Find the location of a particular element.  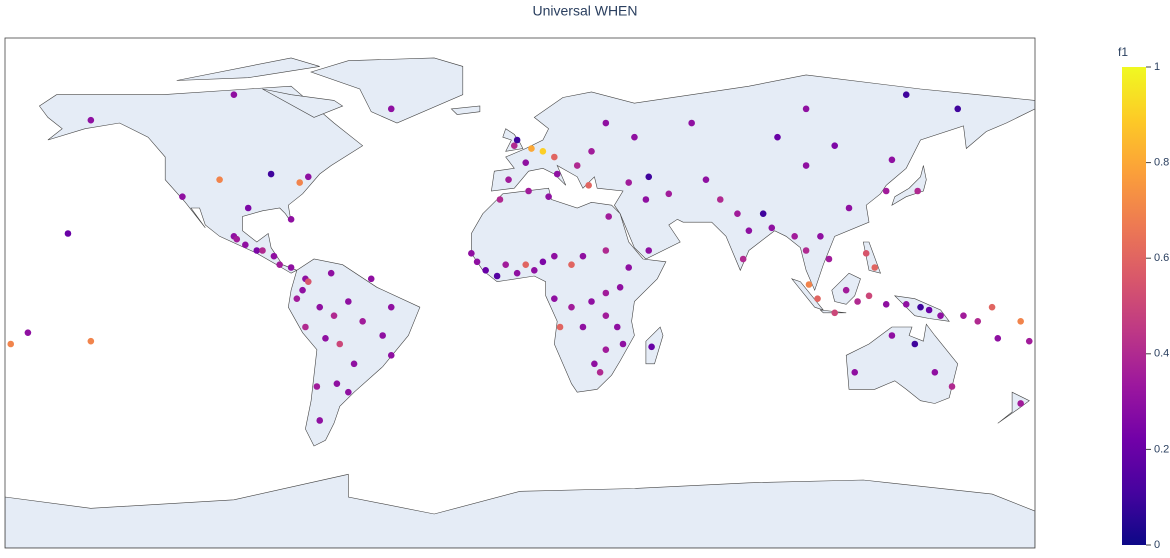

colorbar-title: f1 is located at coordinates (1123, 52).